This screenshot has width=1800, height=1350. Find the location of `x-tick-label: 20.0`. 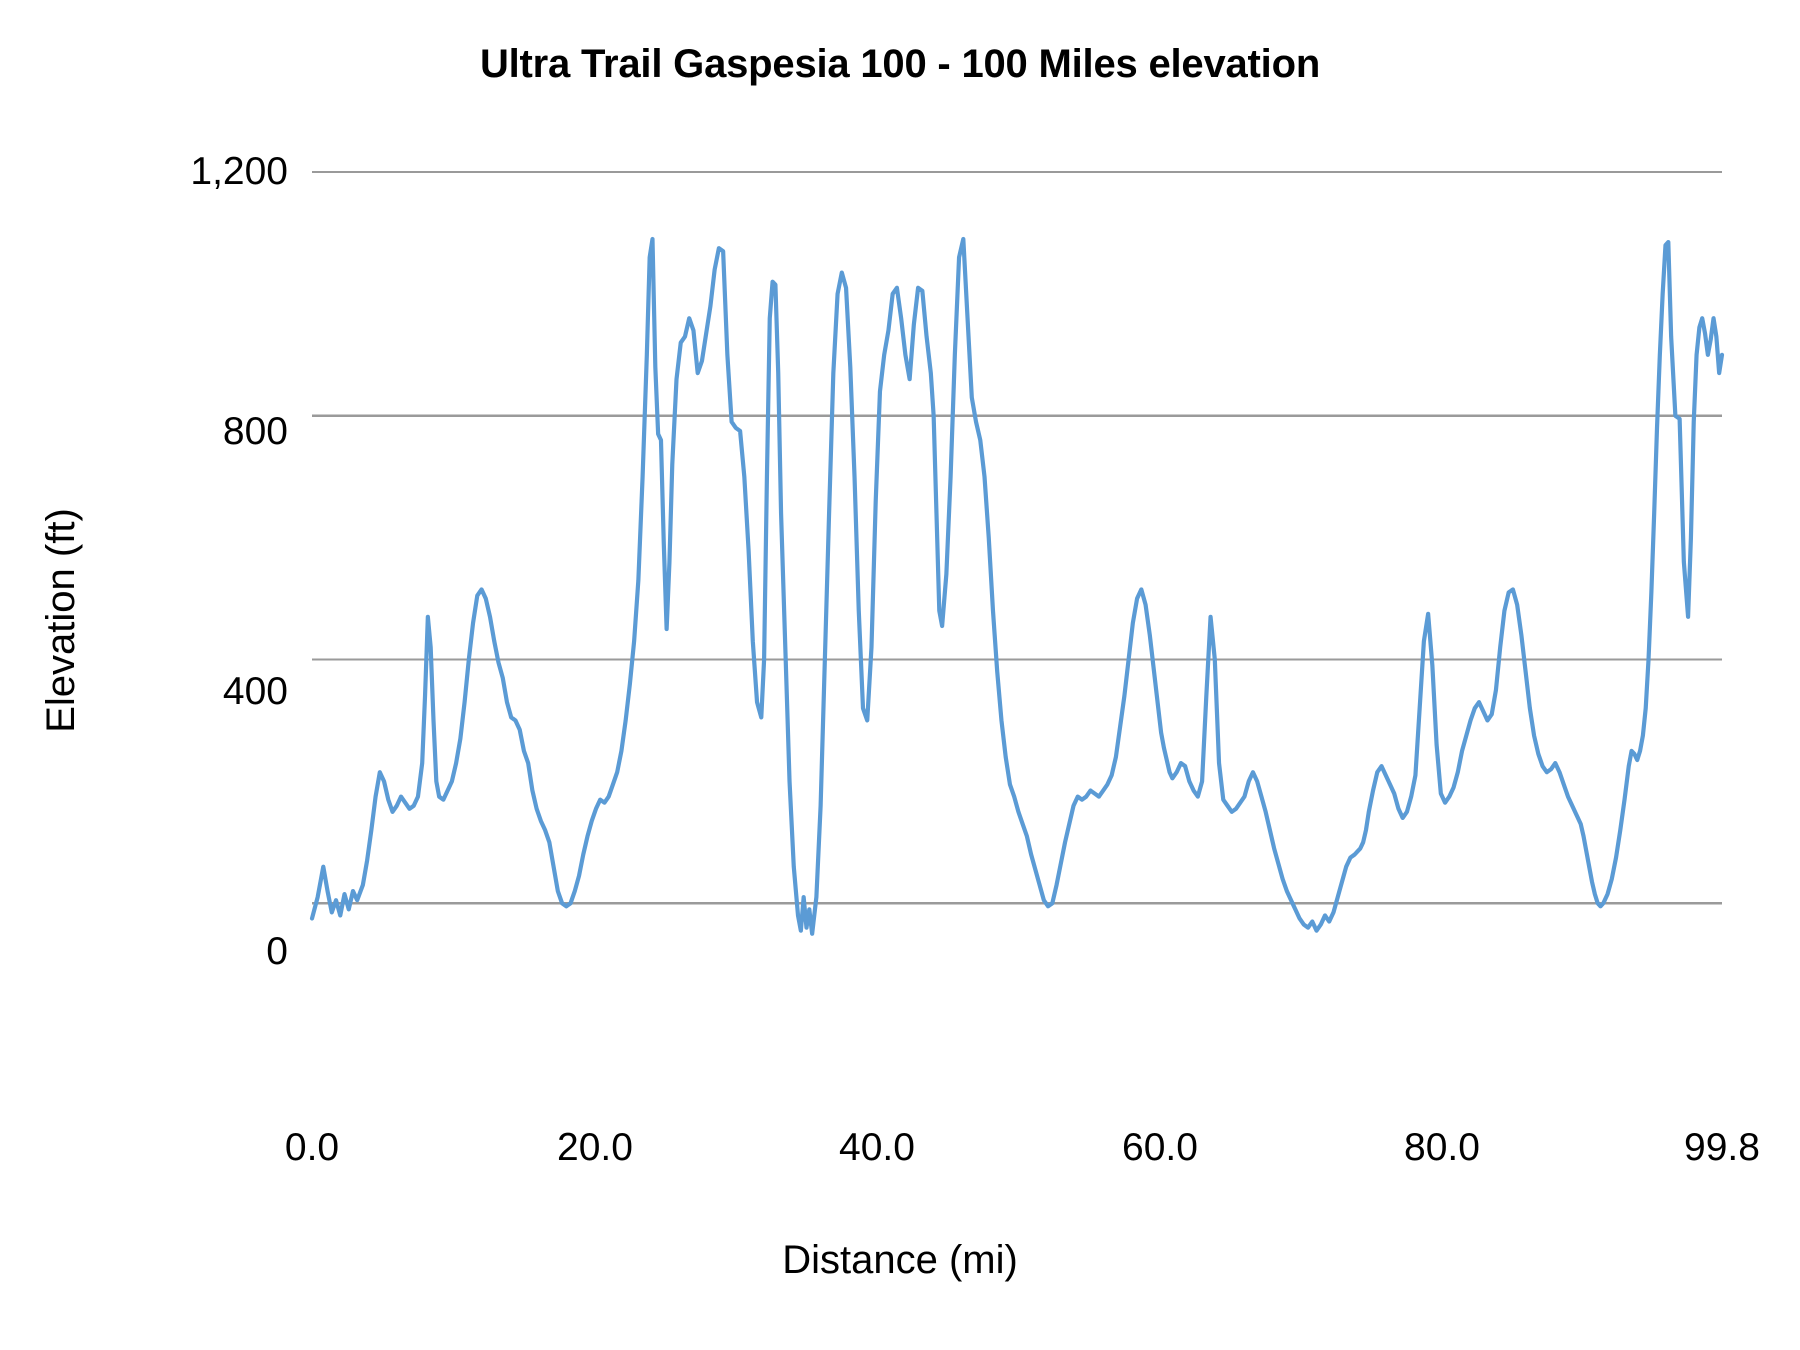

x-tick-label: 20.0 is located at coordinates (595, 1147).